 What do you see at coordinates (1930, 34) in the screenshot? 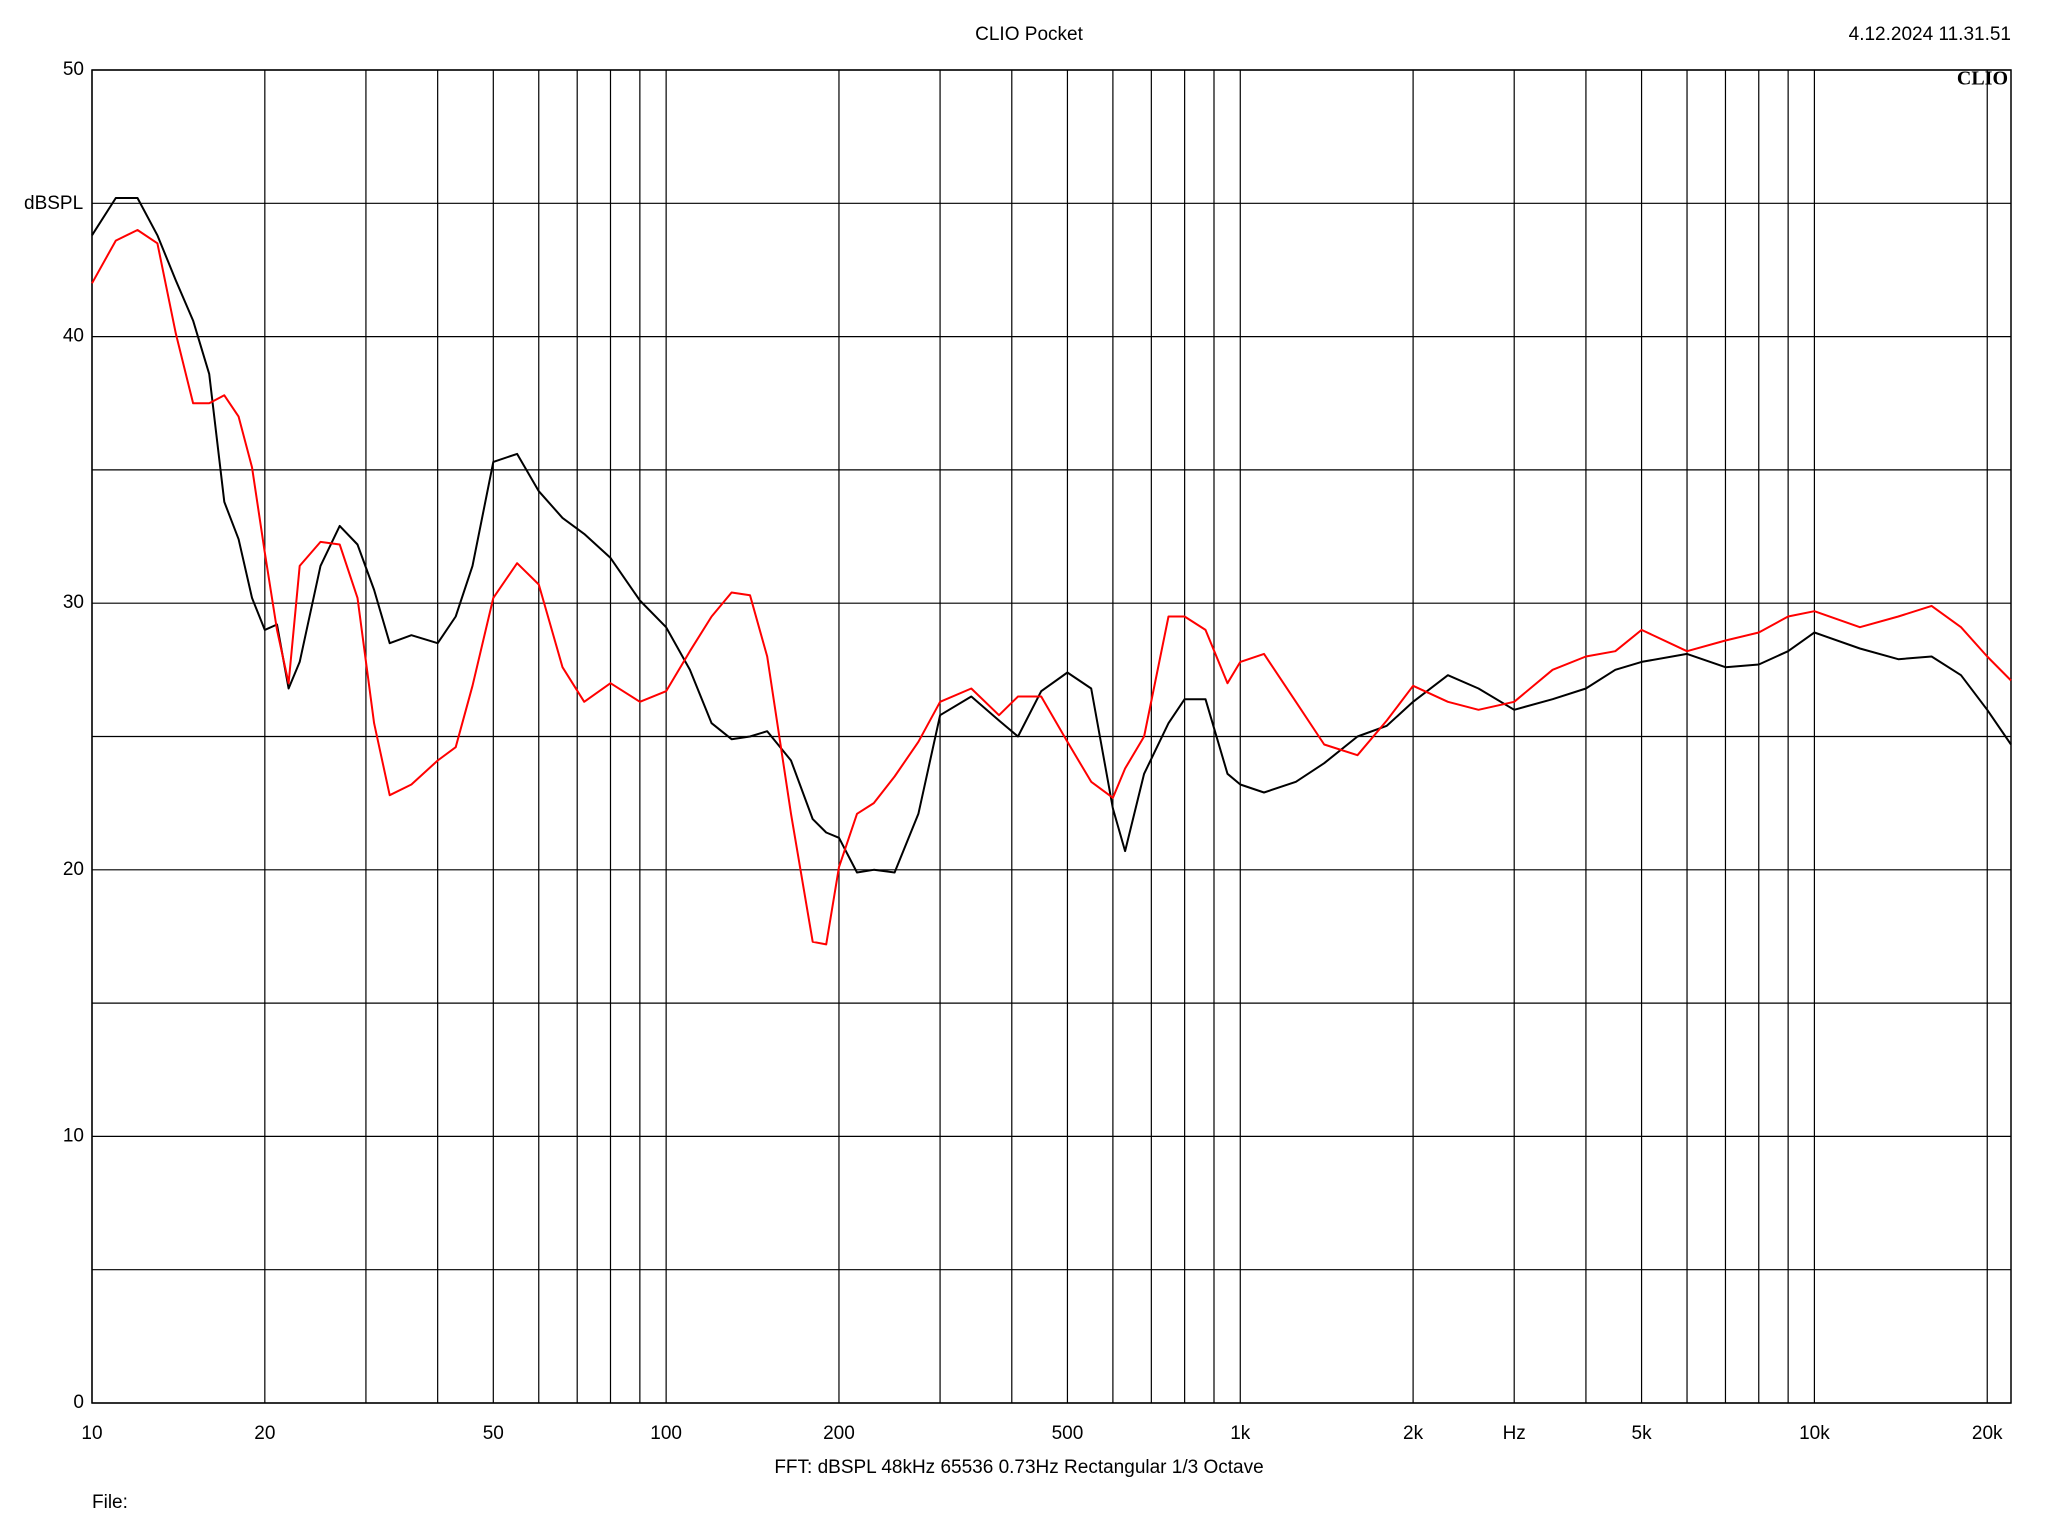
I see `timestamp: 4.12.2024 11.31.51` at bounding box center [1930, 34].